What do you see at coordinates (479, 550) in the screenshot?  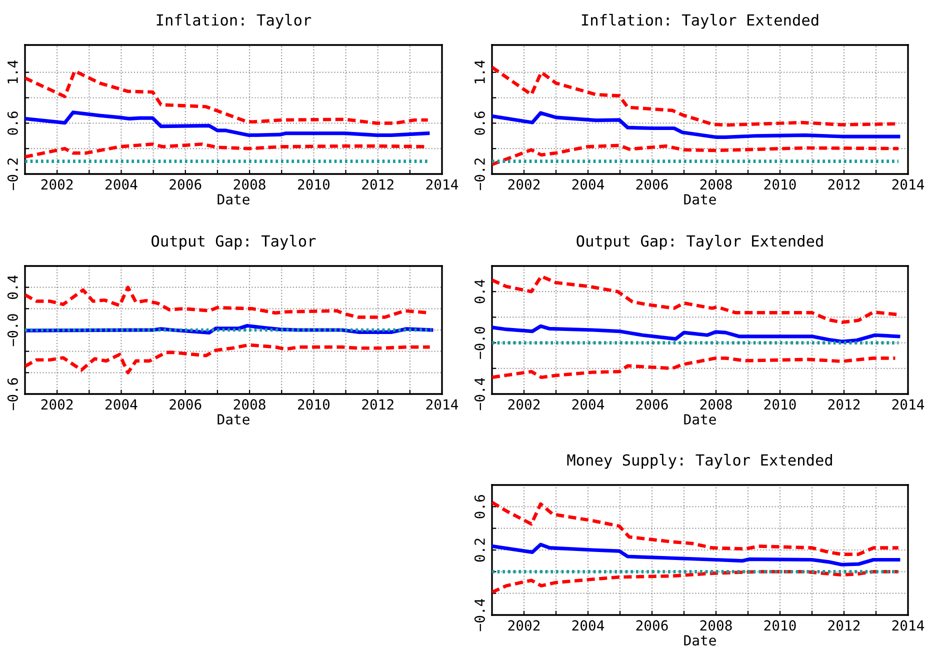 I see `y-tick-label: 0.2` at bounding box center [479, 550].